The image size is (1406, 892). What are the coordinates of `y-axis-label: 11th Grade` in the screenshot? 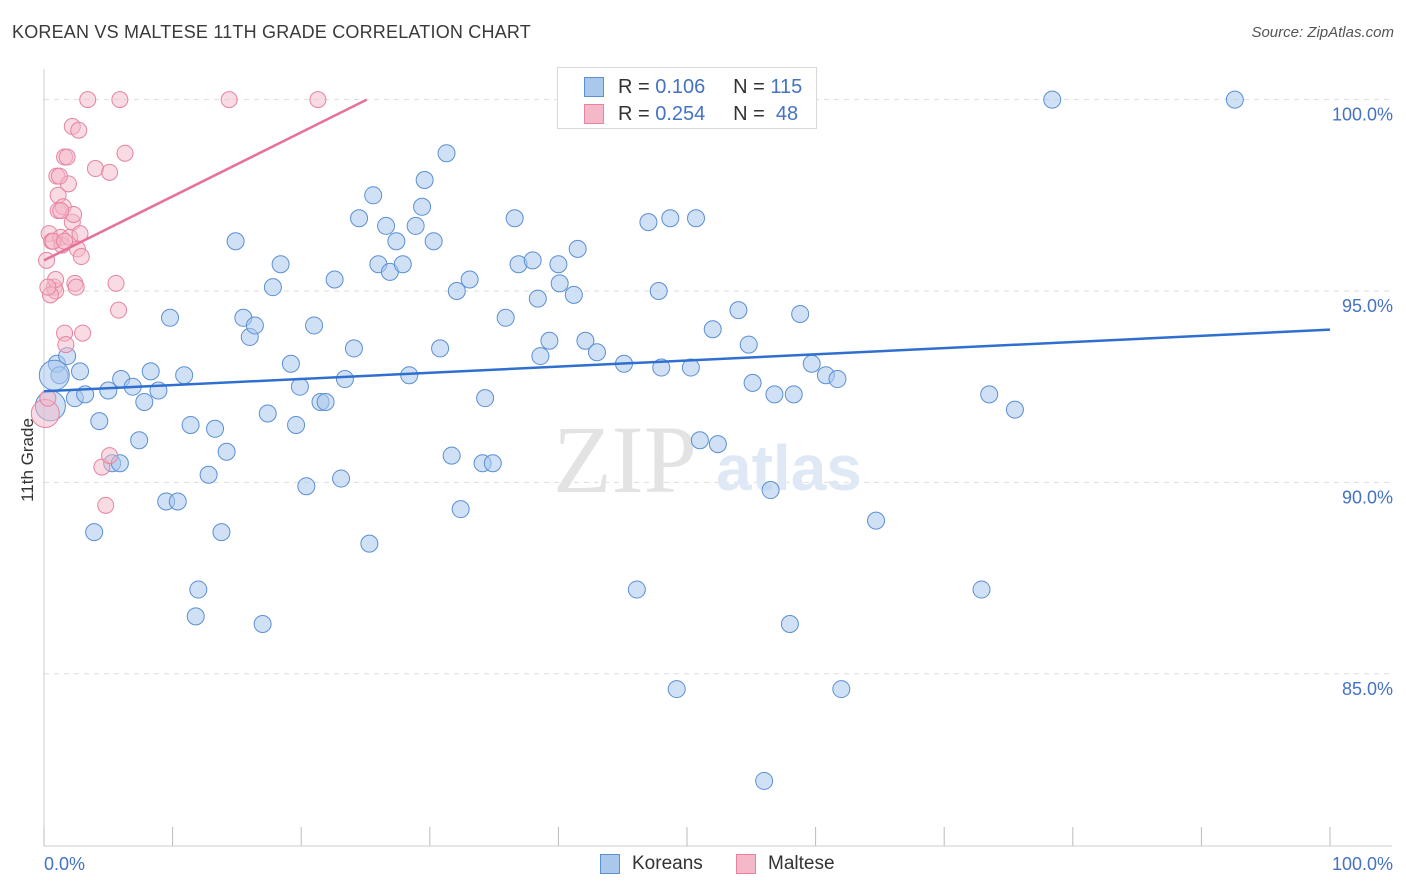 It's located at (27, 460).